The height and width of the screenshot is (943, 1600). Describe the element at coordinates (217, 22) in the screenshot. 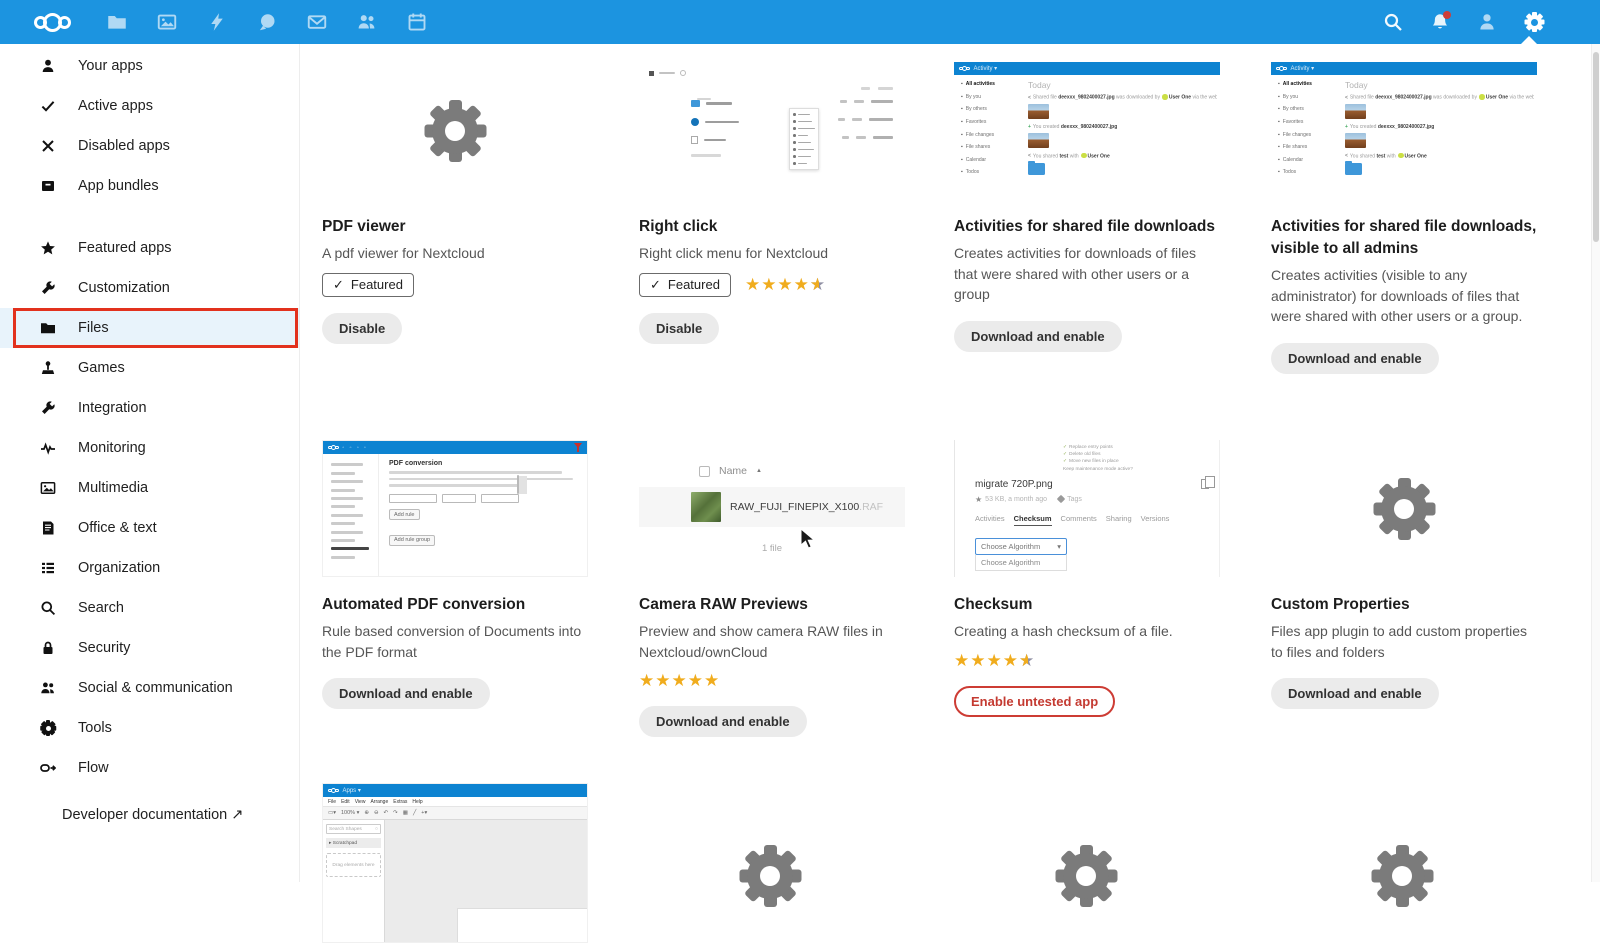

I see `activity-app-icon` at that location.